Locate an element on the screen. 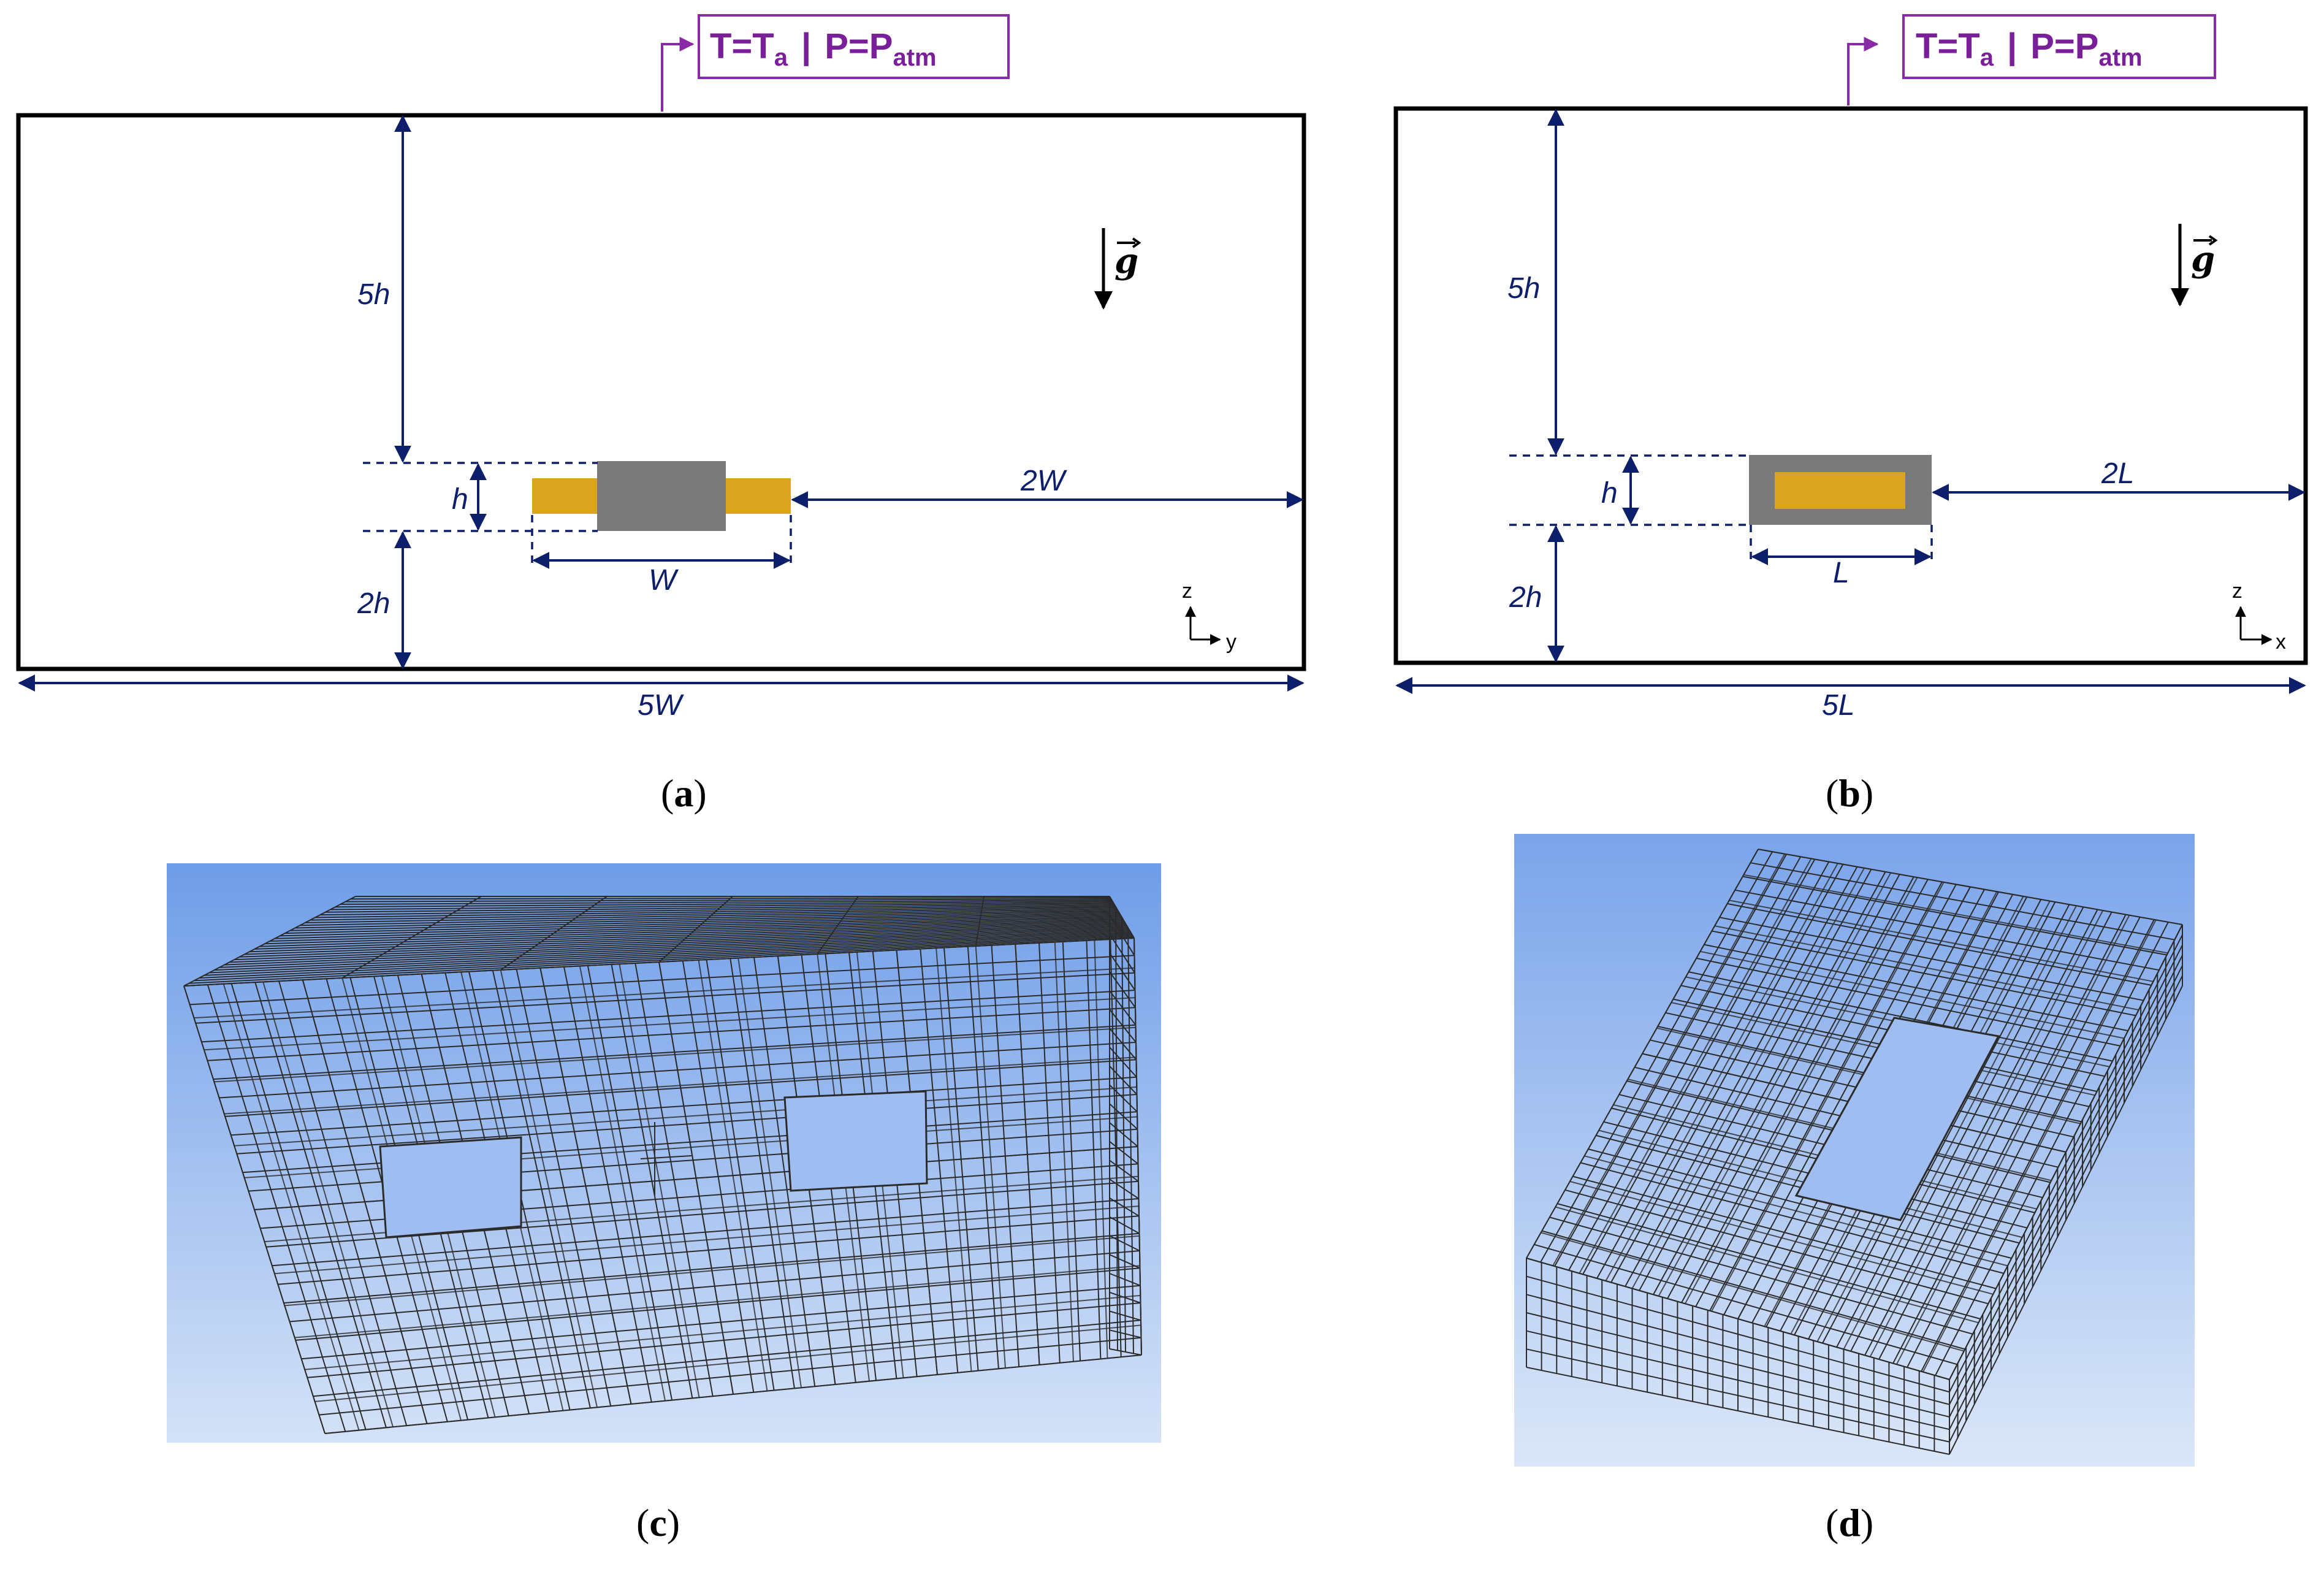  domain-boundary-b is located at coordinates (1851, 385).